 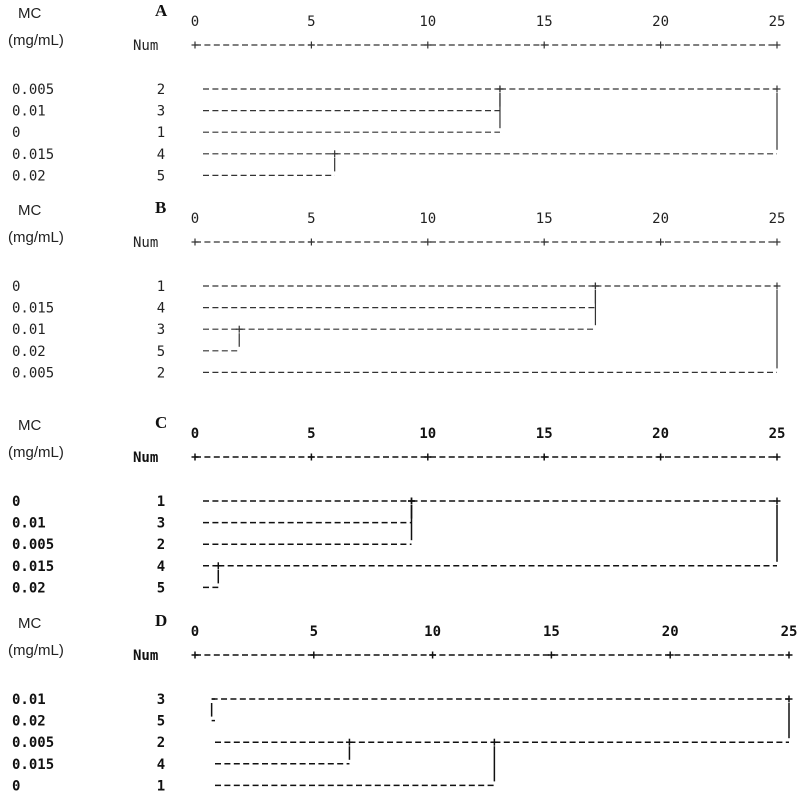 What do you see at coordinates (160, 207) in the screenshot?
I see `panel-letter: B` at bounding box center [160, 207].